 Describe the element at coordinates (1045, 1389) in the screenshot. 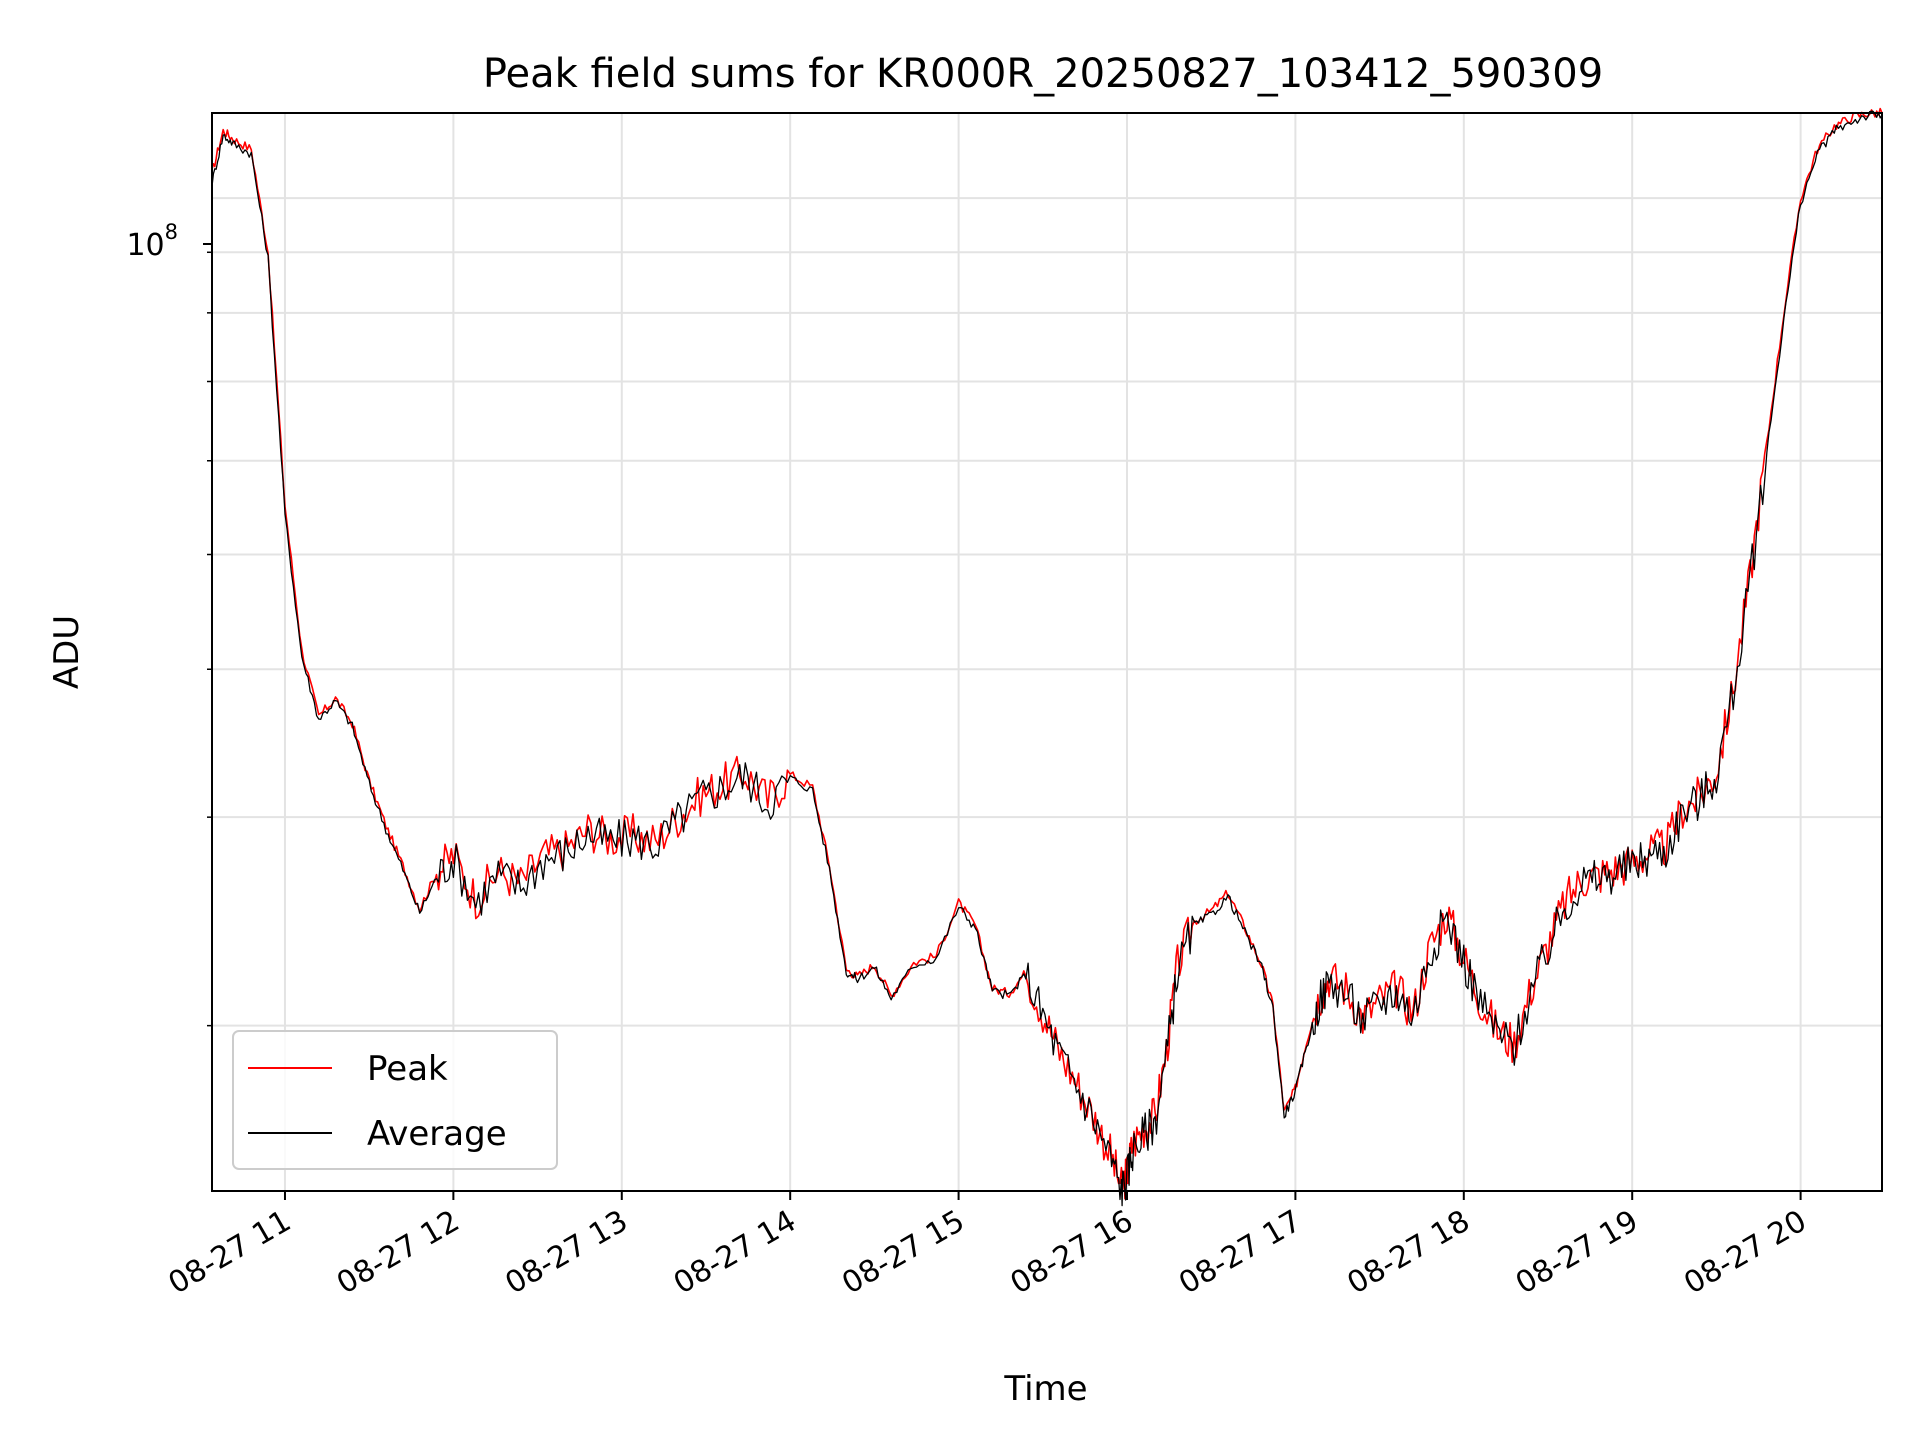

I see `x-axis-label: Time` at that location.